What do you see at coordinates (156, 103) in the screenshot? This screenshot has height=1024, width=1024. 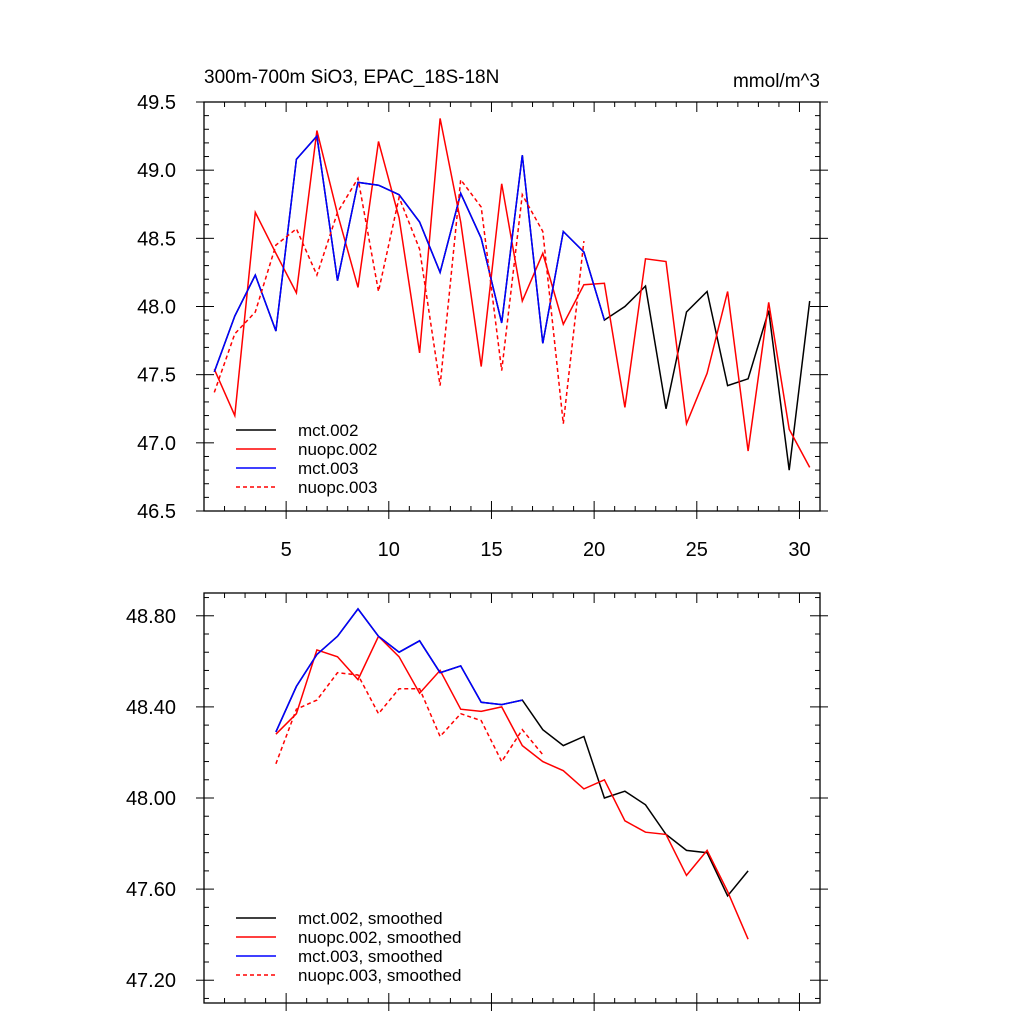 I see `y-tick-label: 49.5` at bounding box center [156, 103].